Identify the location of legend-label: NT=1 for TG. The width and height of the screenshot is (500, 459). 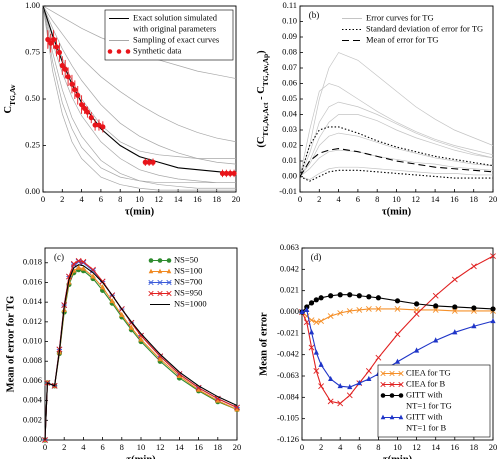
(429, 405).